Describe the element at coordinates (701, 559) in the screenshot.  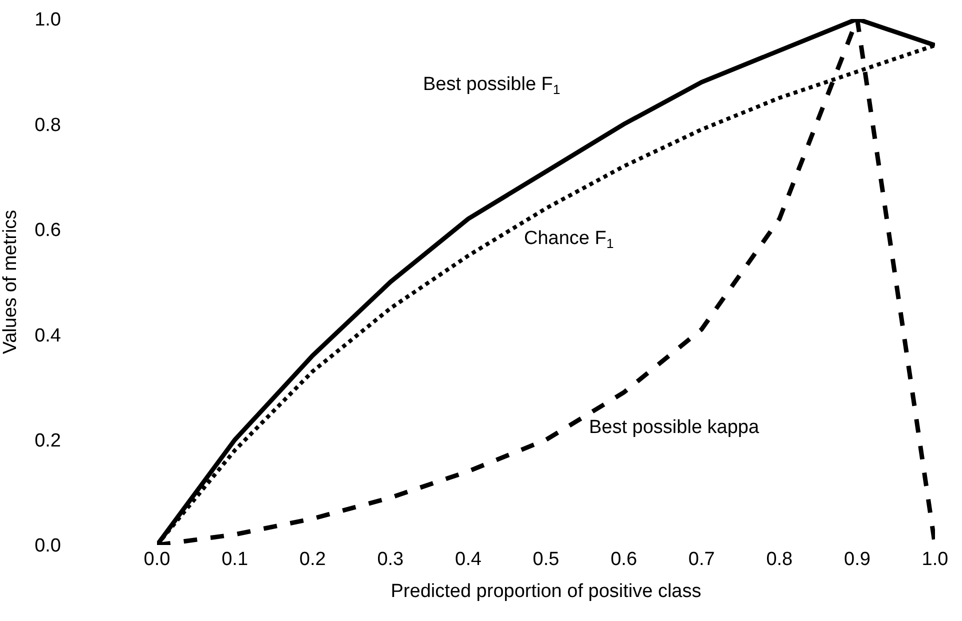
I see `x-tick-label: 0.7` at that location.